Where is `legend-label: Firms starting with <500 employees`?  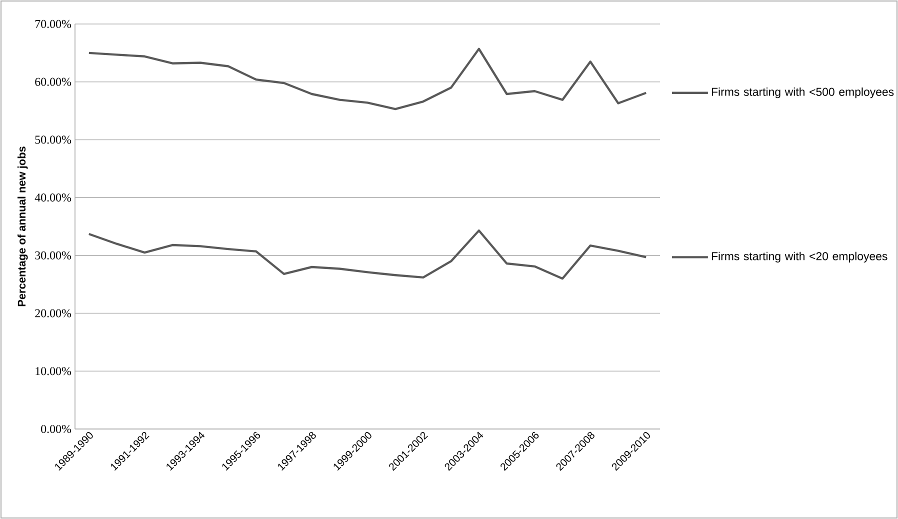
legend-label: Firms starting with <500 employees is located at coordinates (803, 93).